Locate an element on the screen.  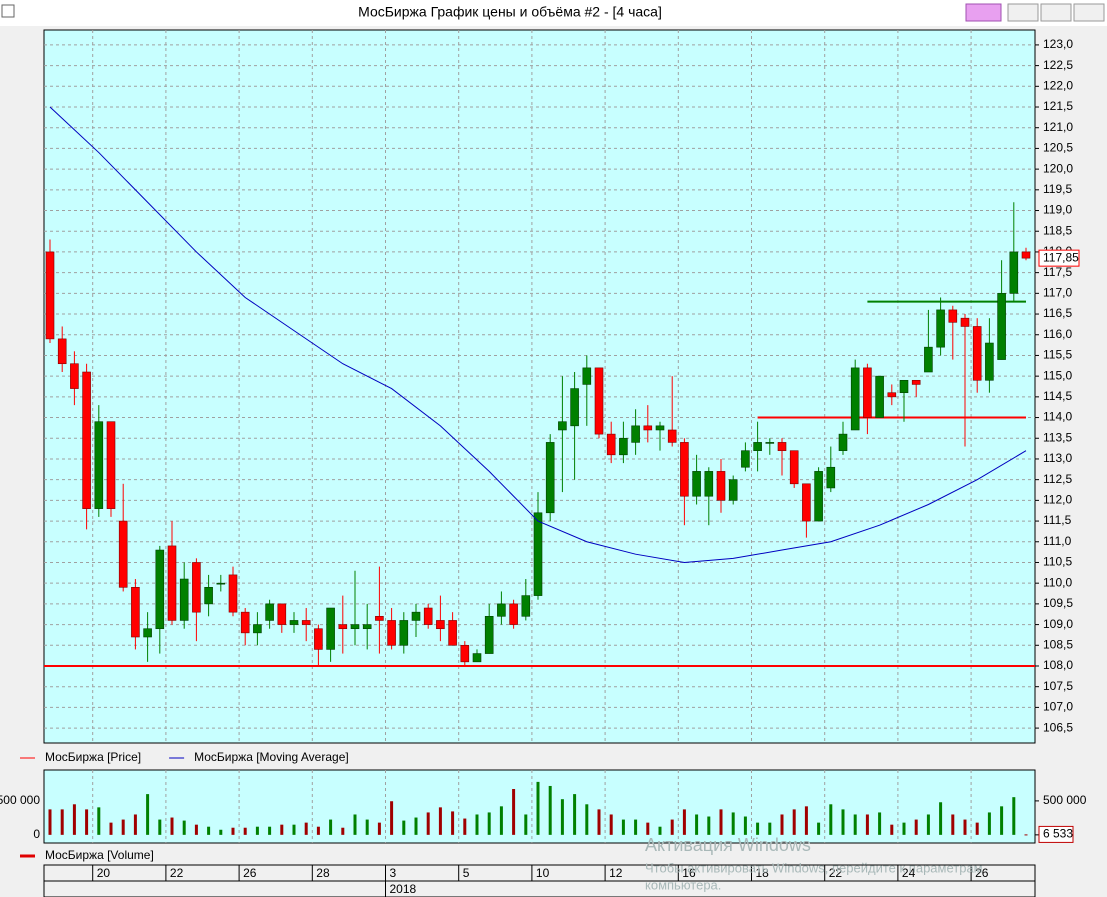
y-tick-label: 109,0 is located at coordinates (1058, 624).